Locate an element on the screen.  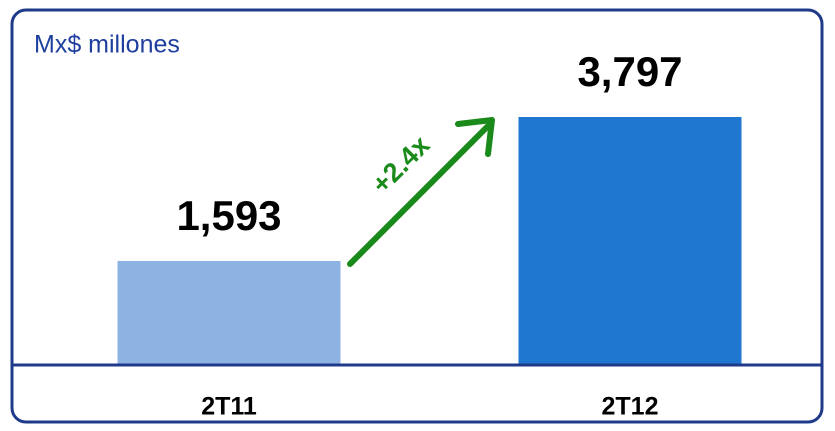
x-tick-label: 2T11 is located at coordinates (229, 407).